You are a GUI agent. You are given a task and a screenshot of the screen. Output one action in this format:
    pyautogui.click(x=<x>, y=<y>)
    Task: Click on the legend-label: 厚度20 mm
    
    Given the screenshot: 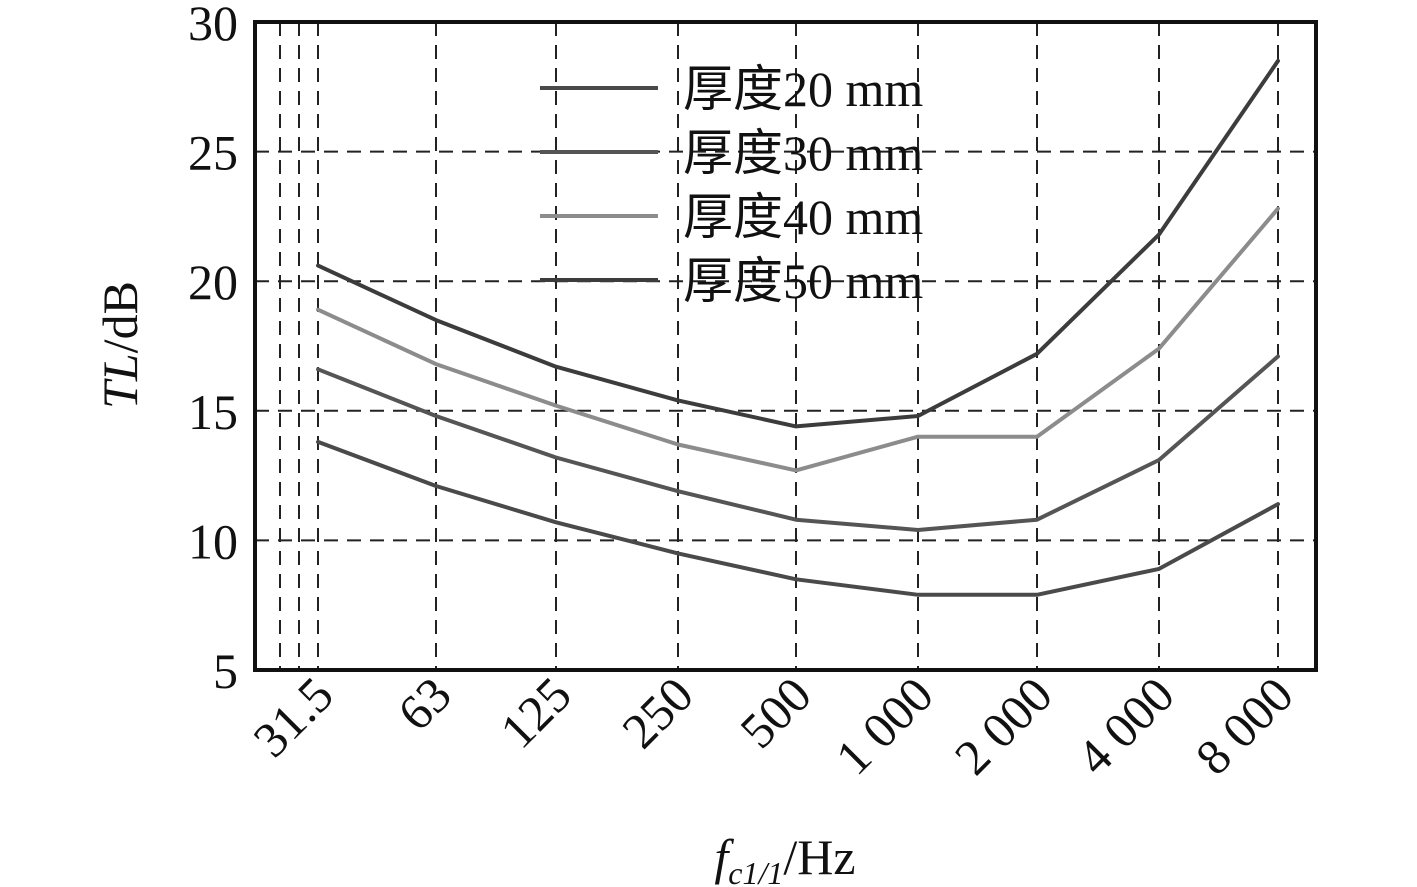 What is the action you would take?
    pyautogui.click(x=803, y=89)
    